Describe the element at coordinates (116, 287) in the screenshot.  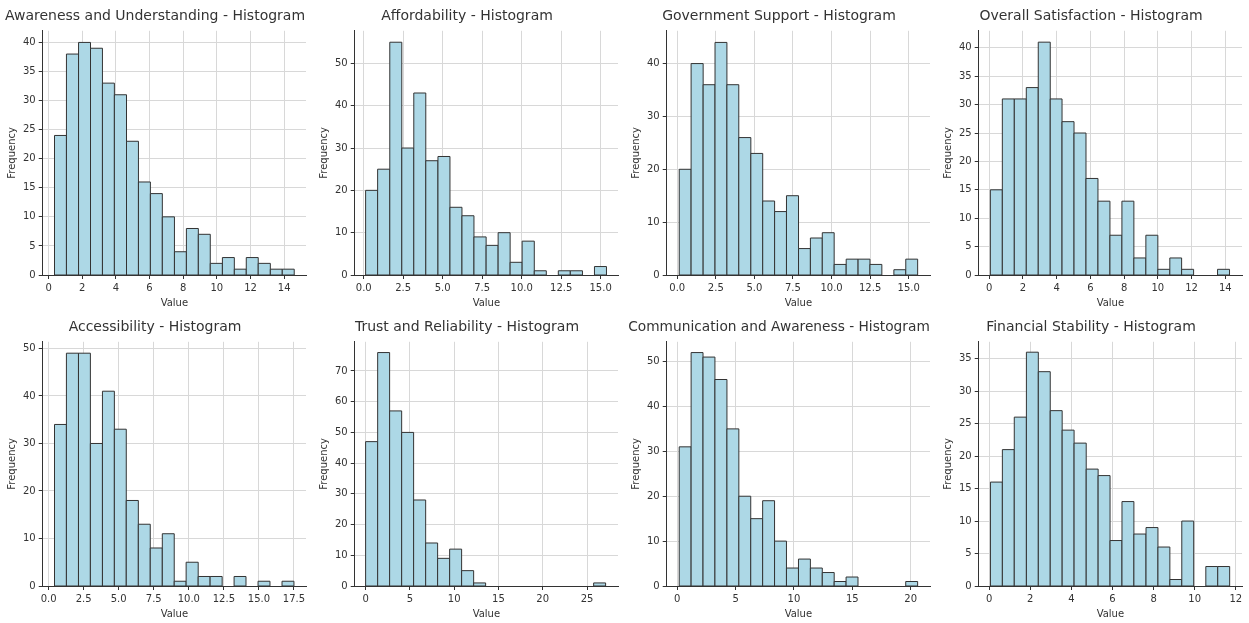
I see `x-tick-label: 4` at that location.